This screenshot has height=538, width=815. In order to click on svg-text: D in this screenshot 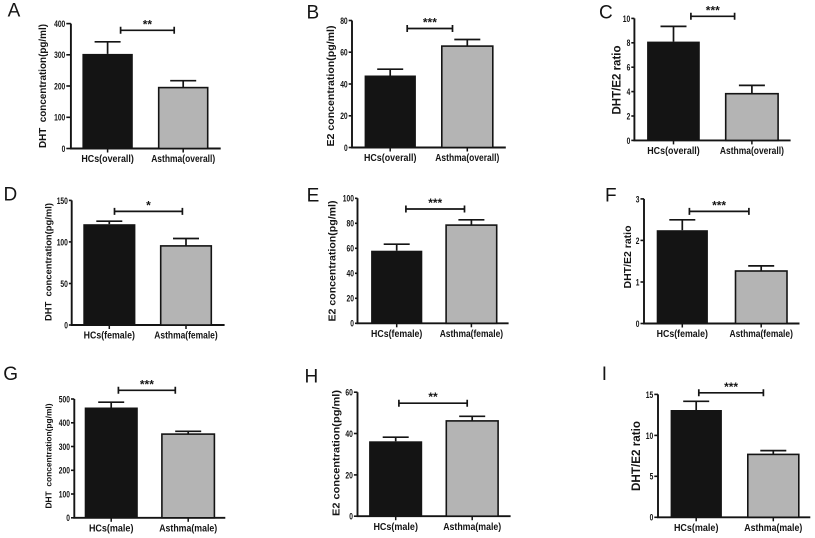, I will do `click(11, 195)`.